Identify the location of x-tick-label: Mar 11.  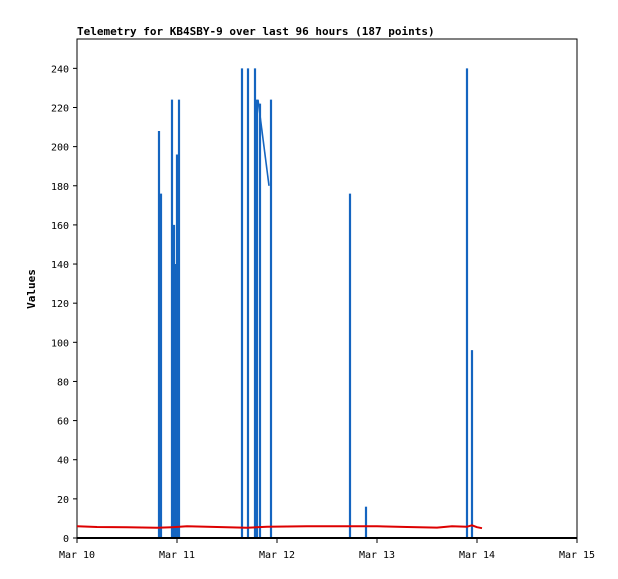
(177, 555).